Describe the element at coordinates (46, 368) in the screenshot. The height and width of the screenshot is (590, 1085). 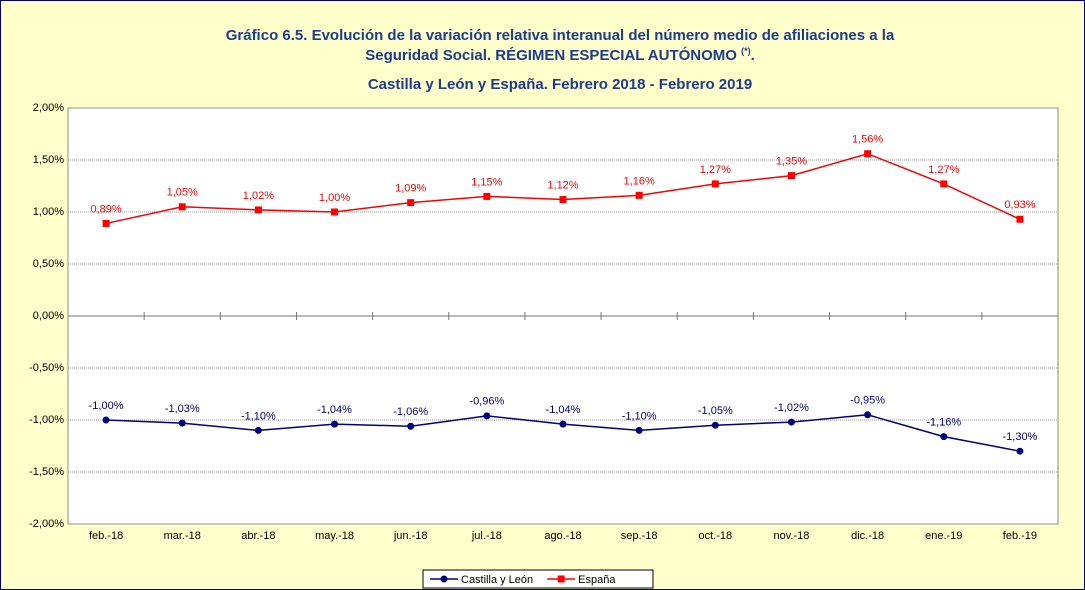
I see `y-tick-label: -0,50%` at that location.